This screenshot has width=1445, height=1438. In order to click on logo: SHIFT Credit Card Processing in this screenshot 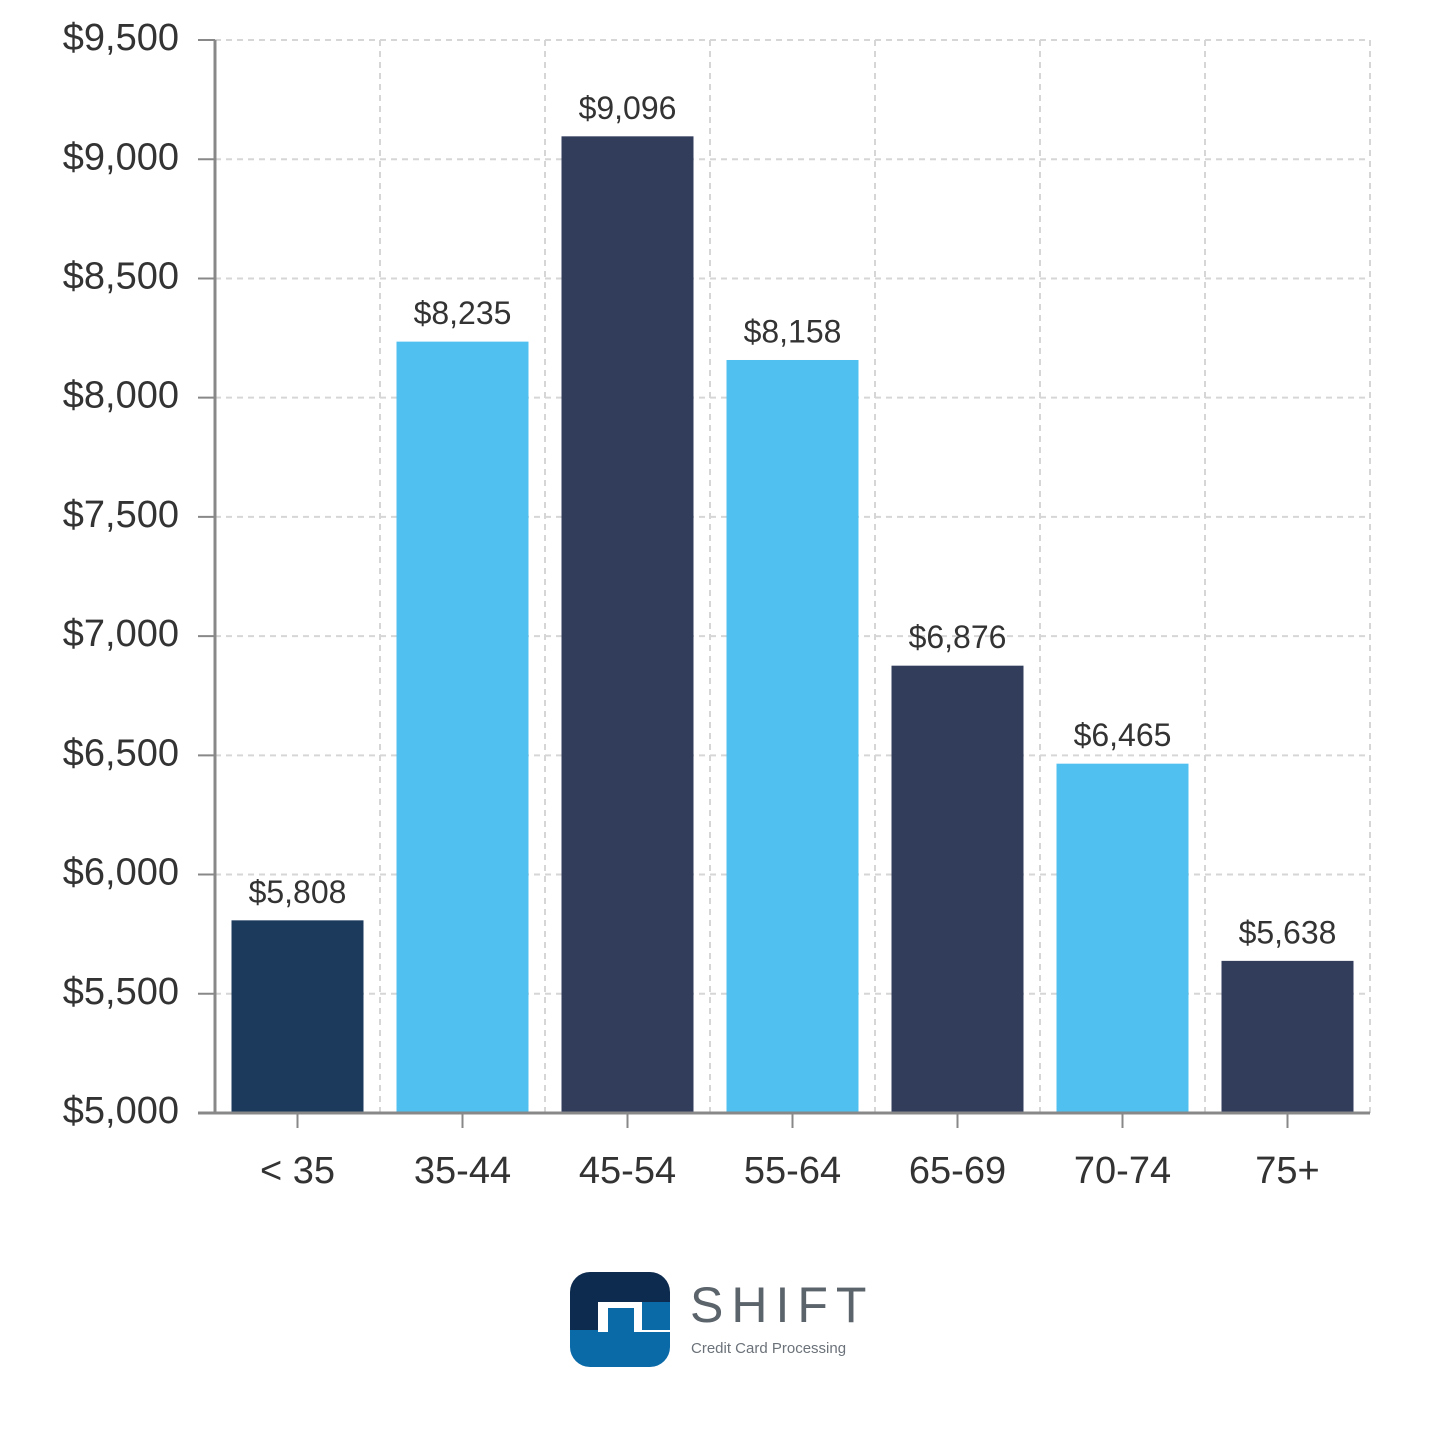, I will do `click(722, 1319)`.